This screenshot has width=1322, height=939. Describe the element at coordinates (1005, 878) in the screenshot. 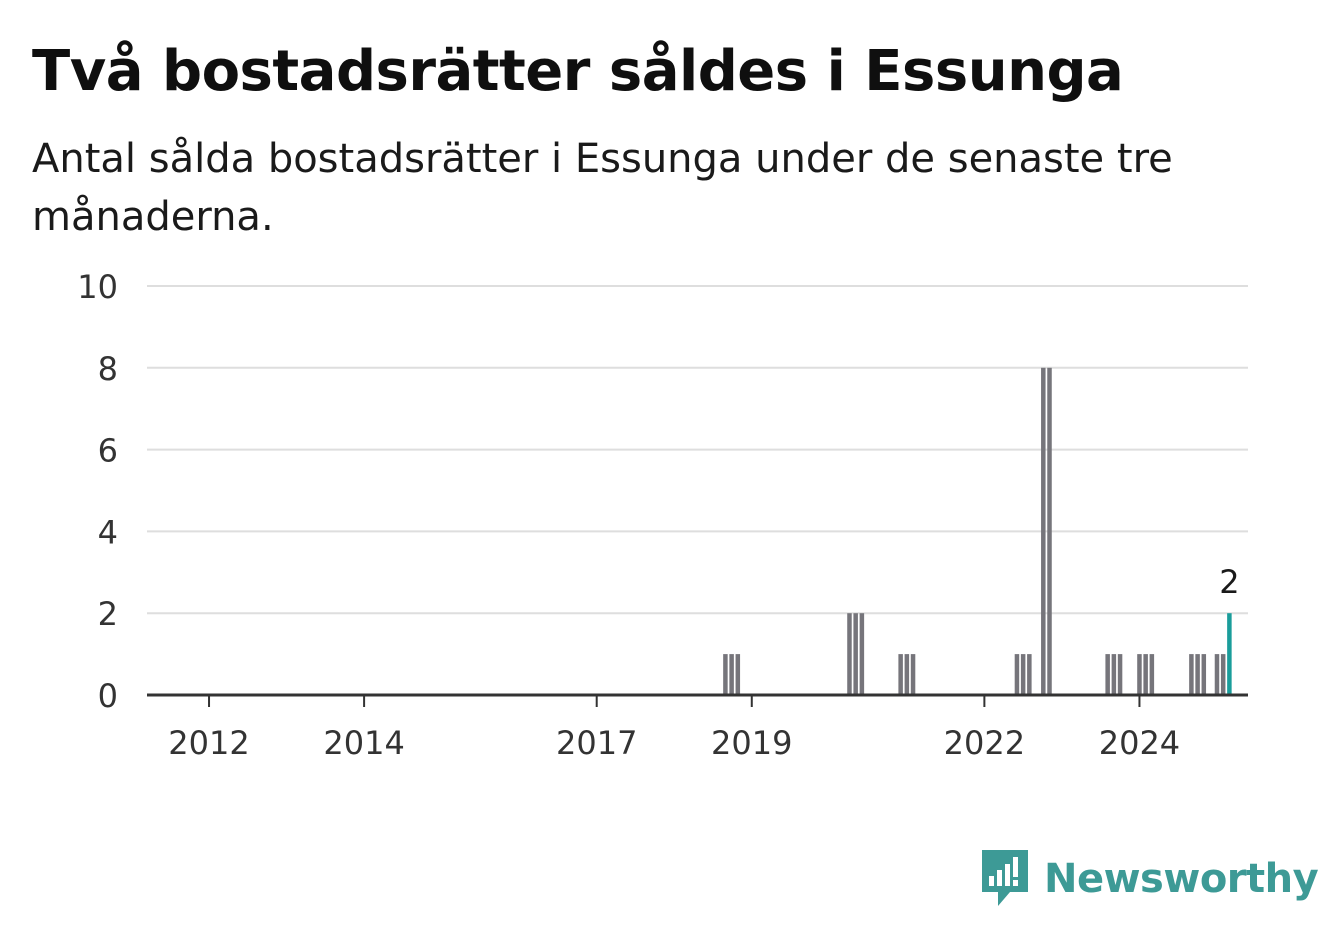

I see `newsworthy-logo-icon` at that location.